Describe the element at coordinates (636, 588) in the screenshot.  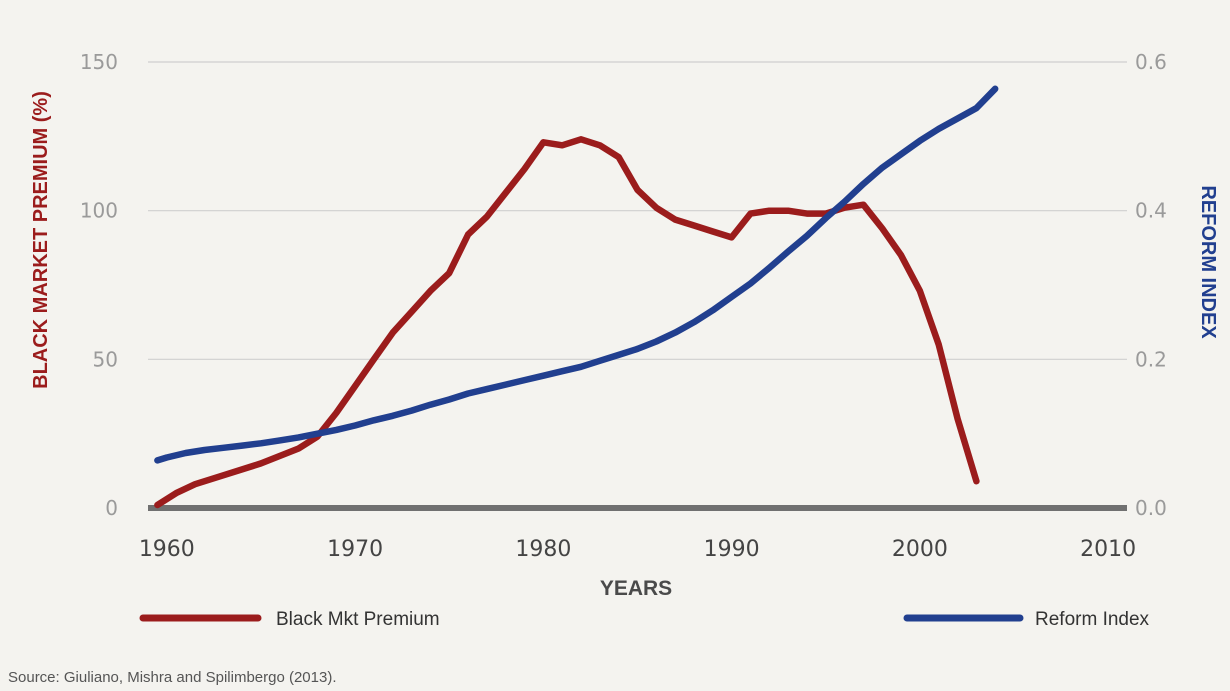
I see `x-axis-title: YEARS` at that location.